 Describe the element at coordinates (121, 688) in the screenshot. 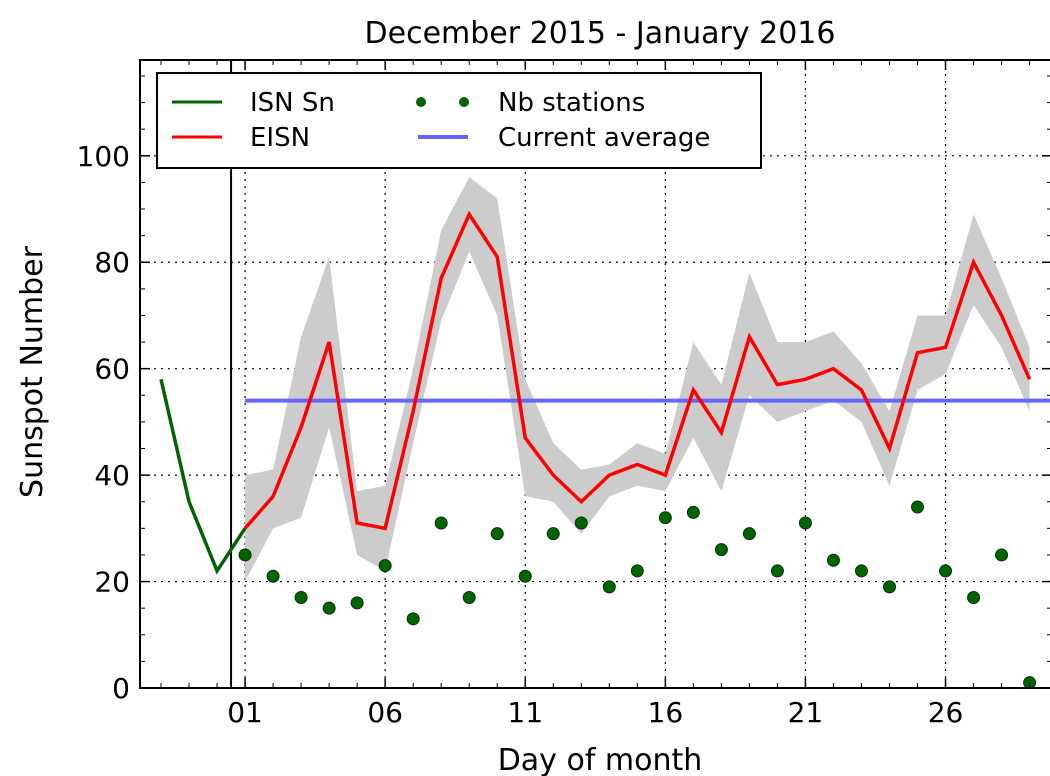

I see `y-tick-label: 0` at that location.